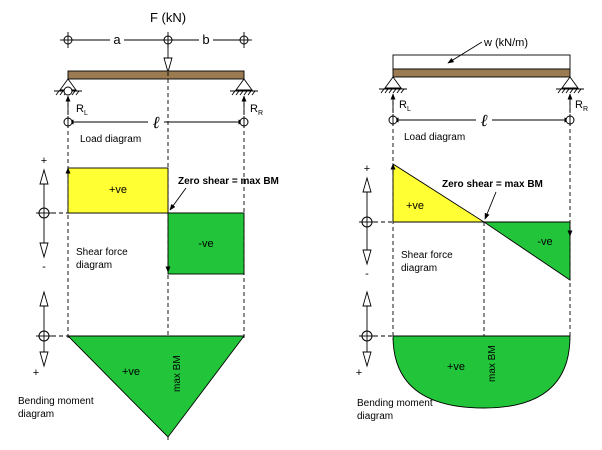  I want to click on udl-label: w (kN/m), so click(505, 43).